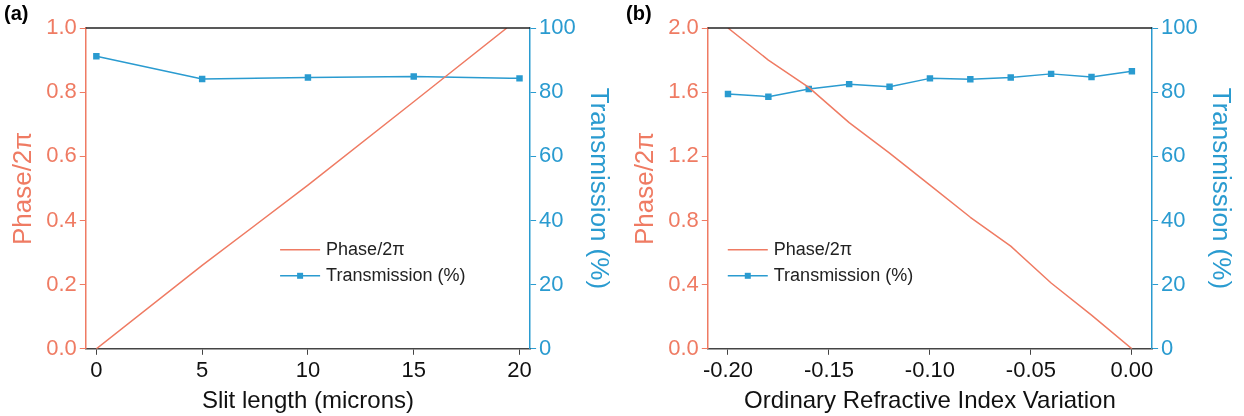 The height and width of the screenshot is (416, 1244). What do you see at coordinates (307, 400) in the screenshot?
I see `x-axis-title: Slit length (microns)` at bounding box center [307, 400].